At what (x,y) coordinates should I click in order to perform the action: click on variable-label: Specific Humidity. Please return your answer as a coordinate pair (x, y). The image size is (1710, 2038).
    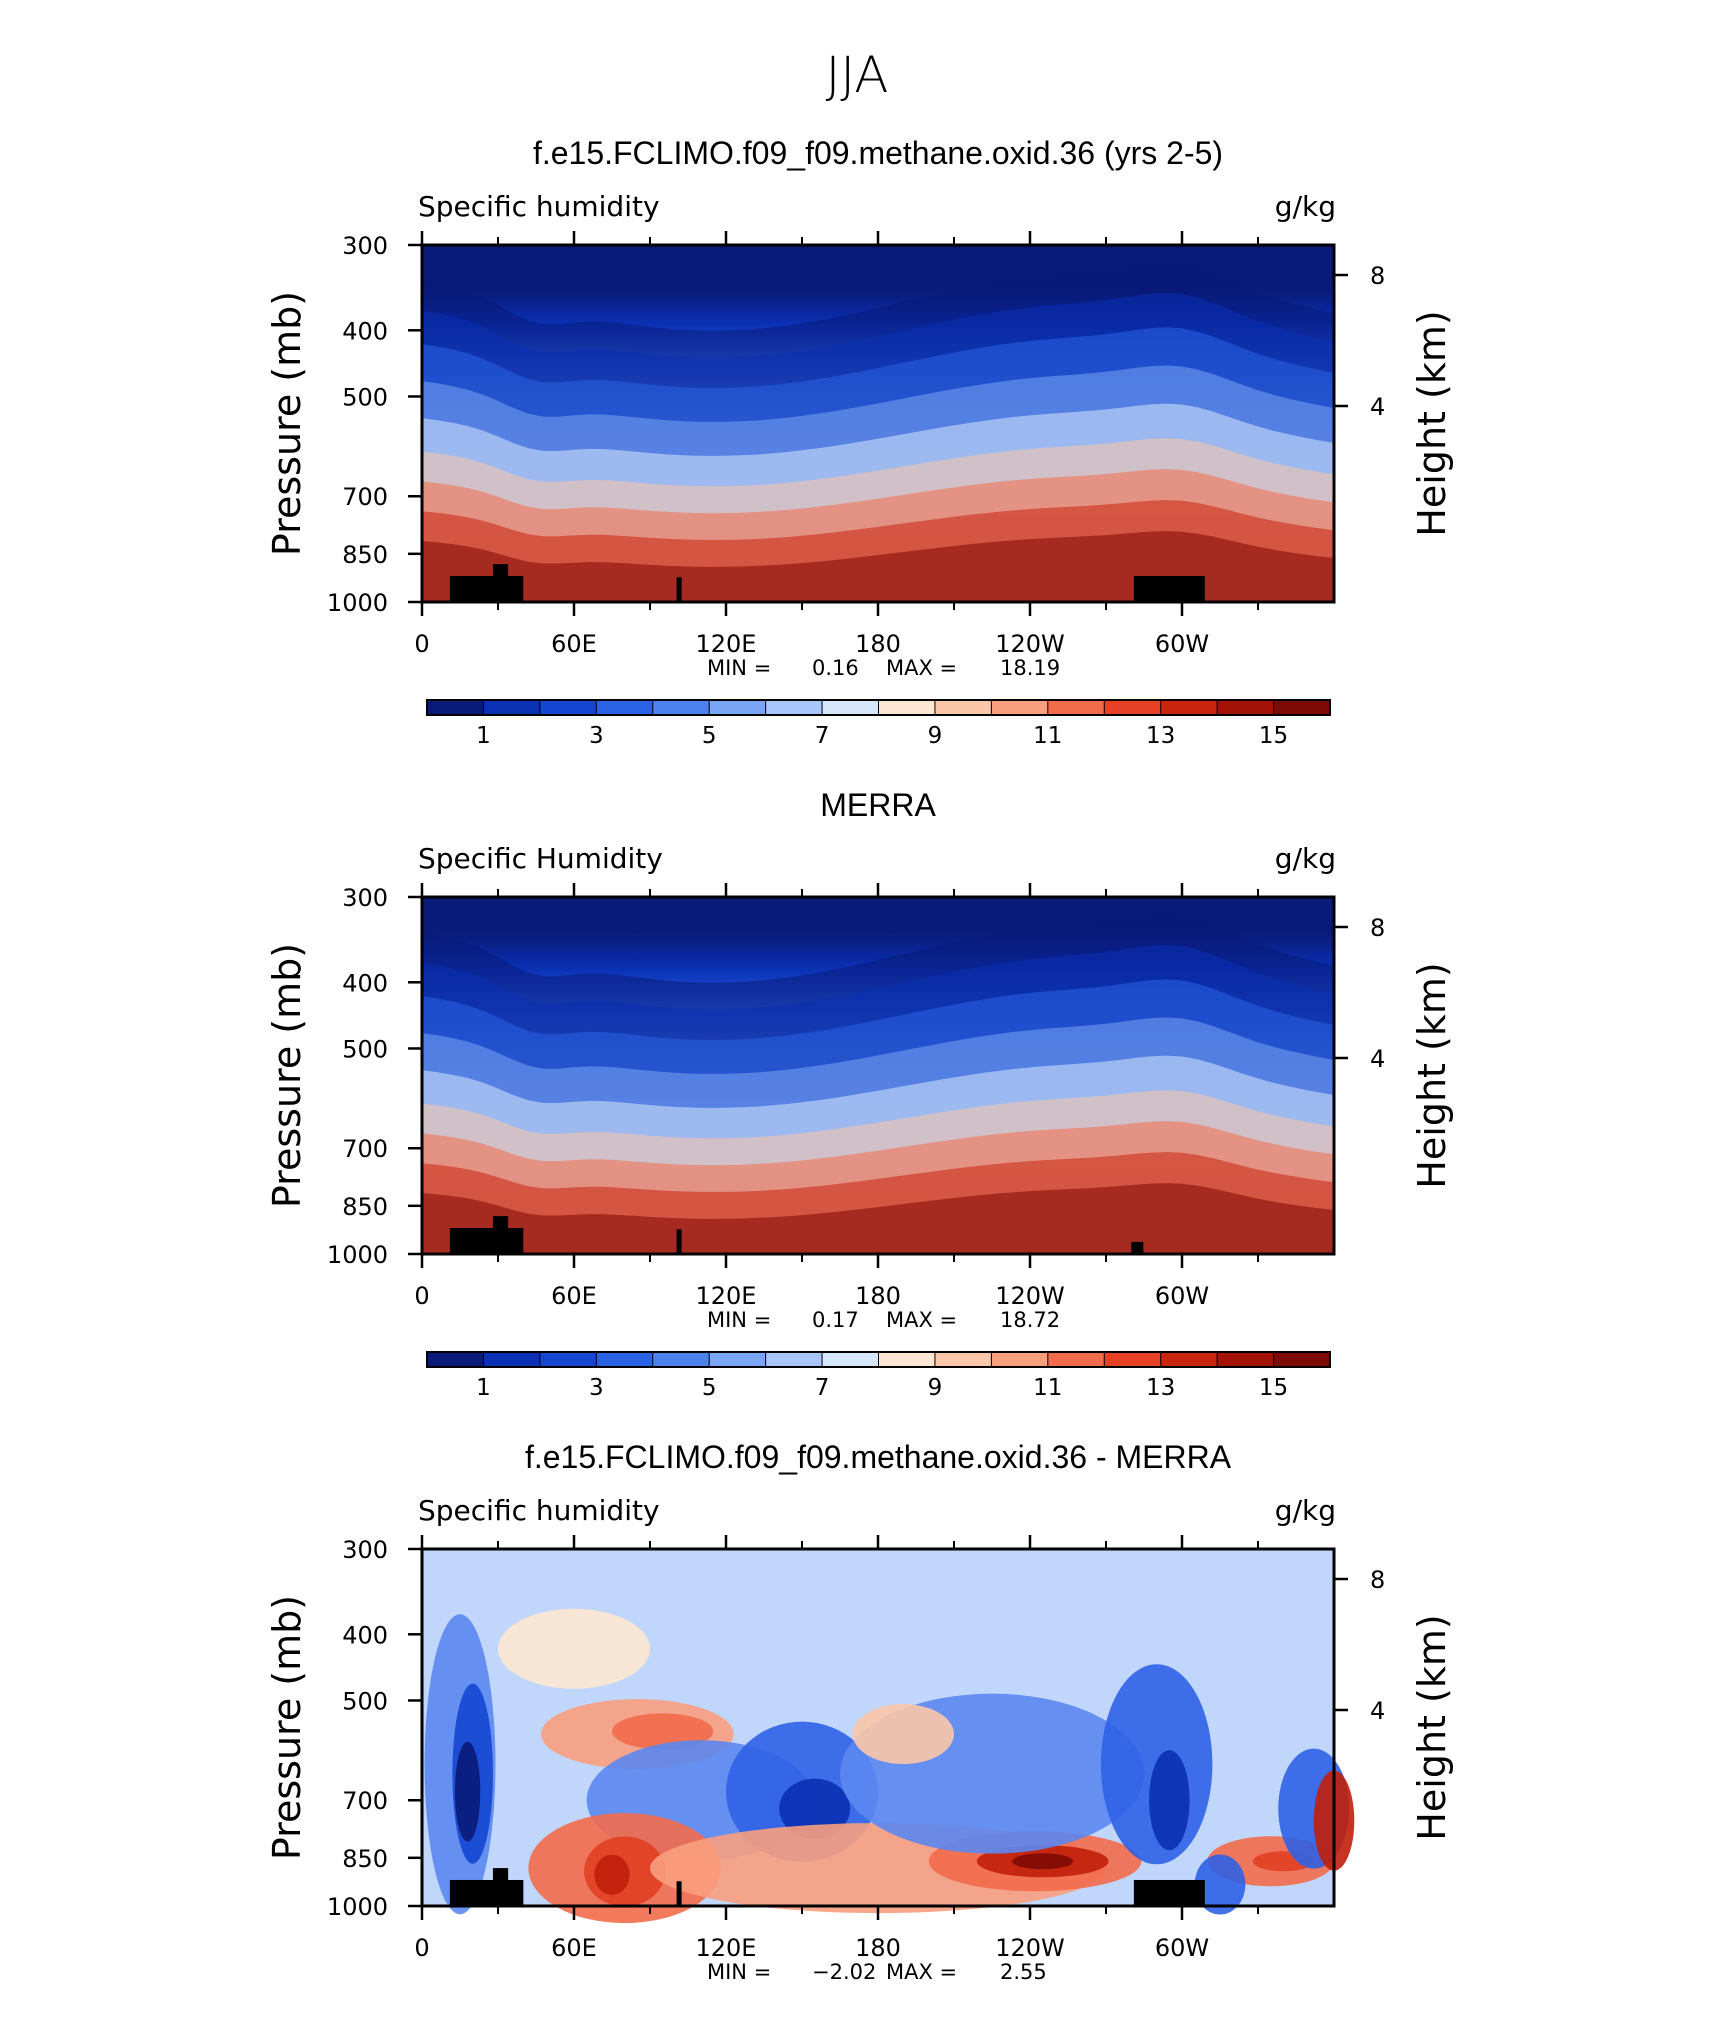
    Looking at the image, I should click on (540, 858).